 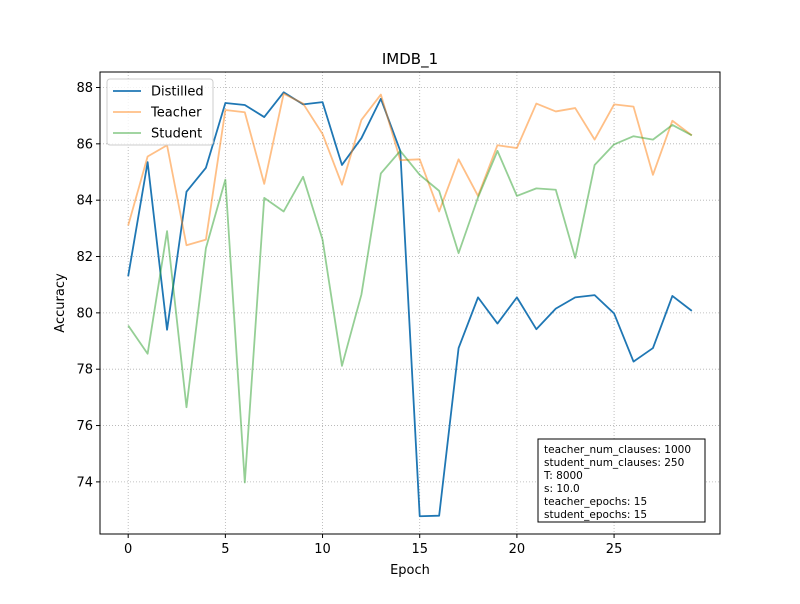 I want to click on y-tick-label: 78, so click(x=84, y=370).